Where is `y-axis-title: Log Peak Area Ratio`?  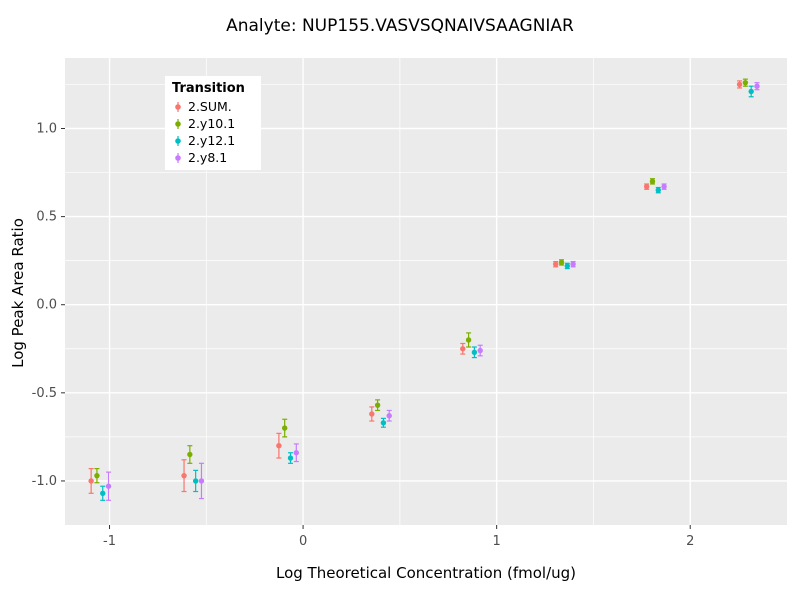
y-axis-title: Log Peak Area Ratio is located at coordinates (18, 293).